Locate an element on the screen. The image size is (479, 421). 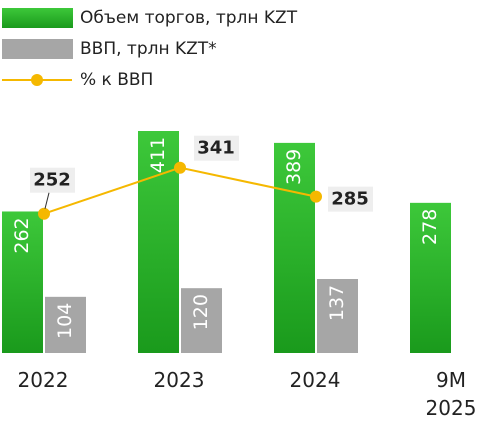
legend-label: % к ВВП is located at coordinates (116, 80).